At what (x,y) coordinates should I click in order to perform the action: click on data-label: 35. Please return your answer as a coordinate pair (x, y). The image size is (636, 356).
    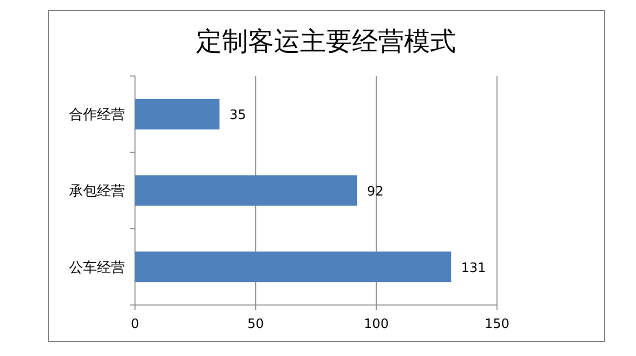
    Looking at the image, I should click on (237, 116).